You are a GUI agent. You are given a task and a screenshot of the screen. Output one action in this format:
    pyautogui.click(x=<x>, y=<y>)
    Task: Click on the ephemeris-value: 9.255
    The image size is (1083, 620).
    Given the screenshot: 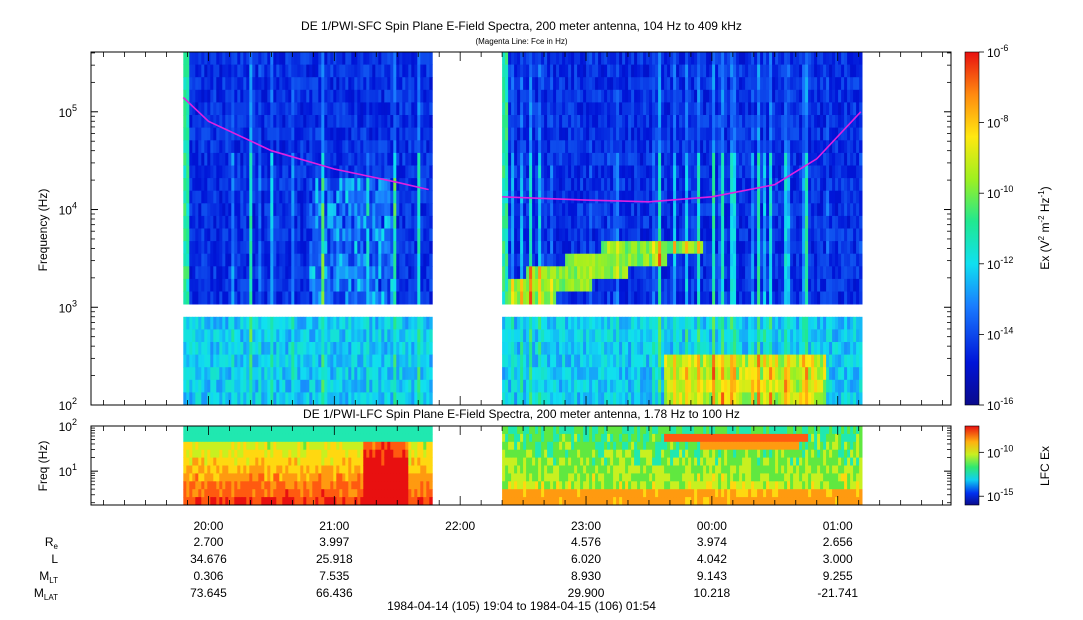 What is the action you would take?
    pyautogui.click(x=838, y=576)
    